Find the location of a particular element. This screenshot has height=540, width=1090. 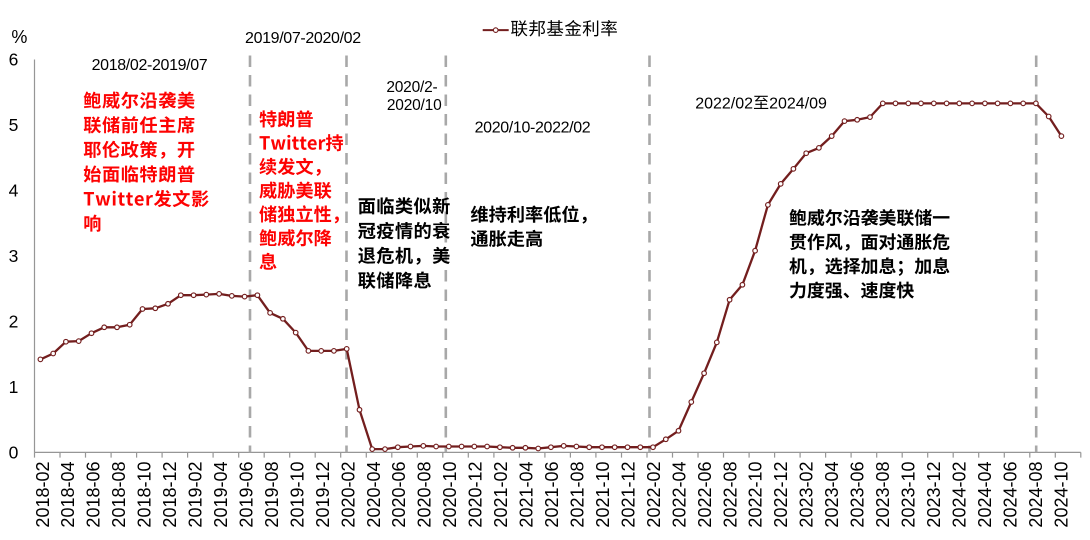

svg-text: 2022-12 is located at coordinates (781, 495).